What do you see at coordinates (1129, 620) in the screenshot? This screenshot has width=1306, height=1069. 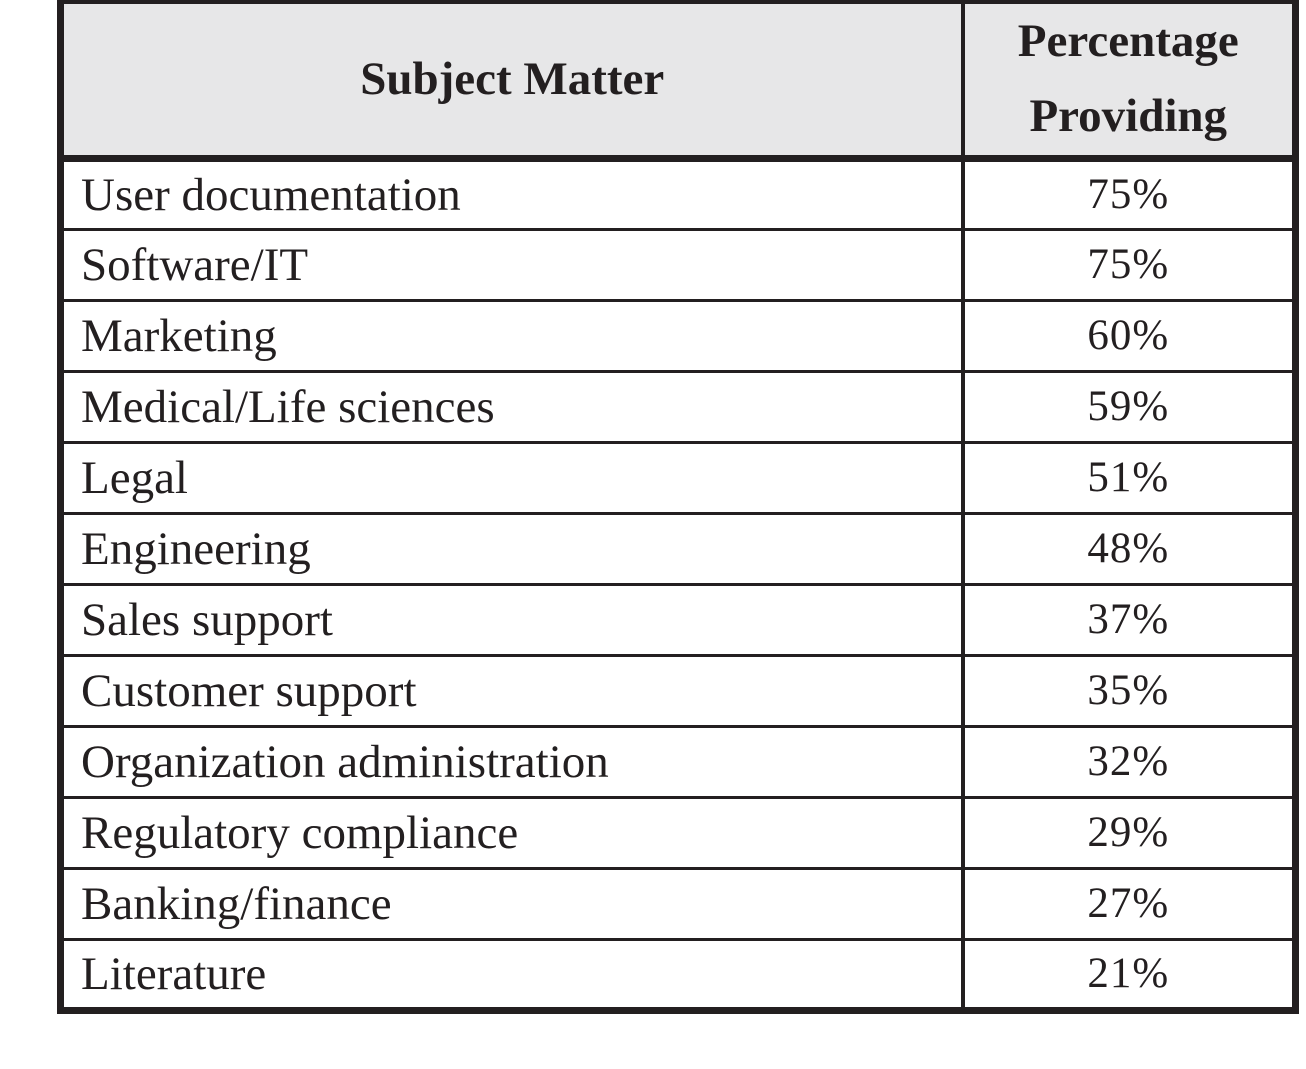 I see `percentage-cell: 37%` at bounding box center [1129, 620].